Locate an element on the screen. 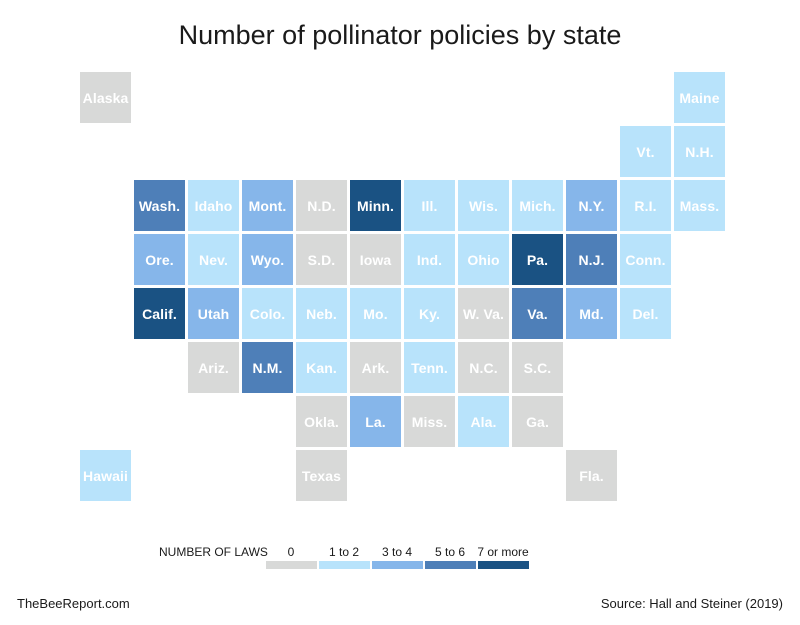  state-tile: Va. is located at coordinates (537, 313).